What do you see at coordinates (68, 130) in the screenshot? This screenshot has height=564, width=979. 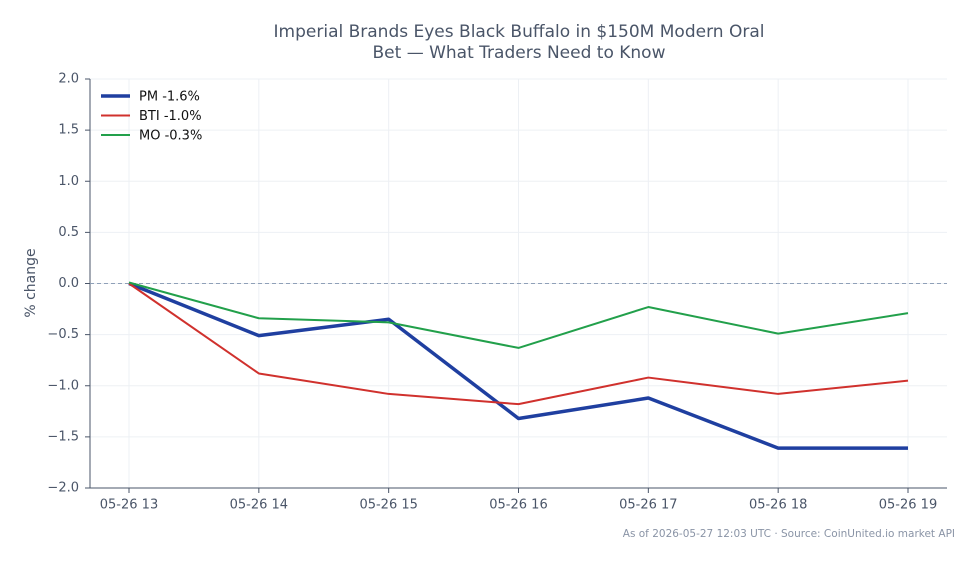 I see `y-tick-label: 1.5` at bounding box center [68, 130].